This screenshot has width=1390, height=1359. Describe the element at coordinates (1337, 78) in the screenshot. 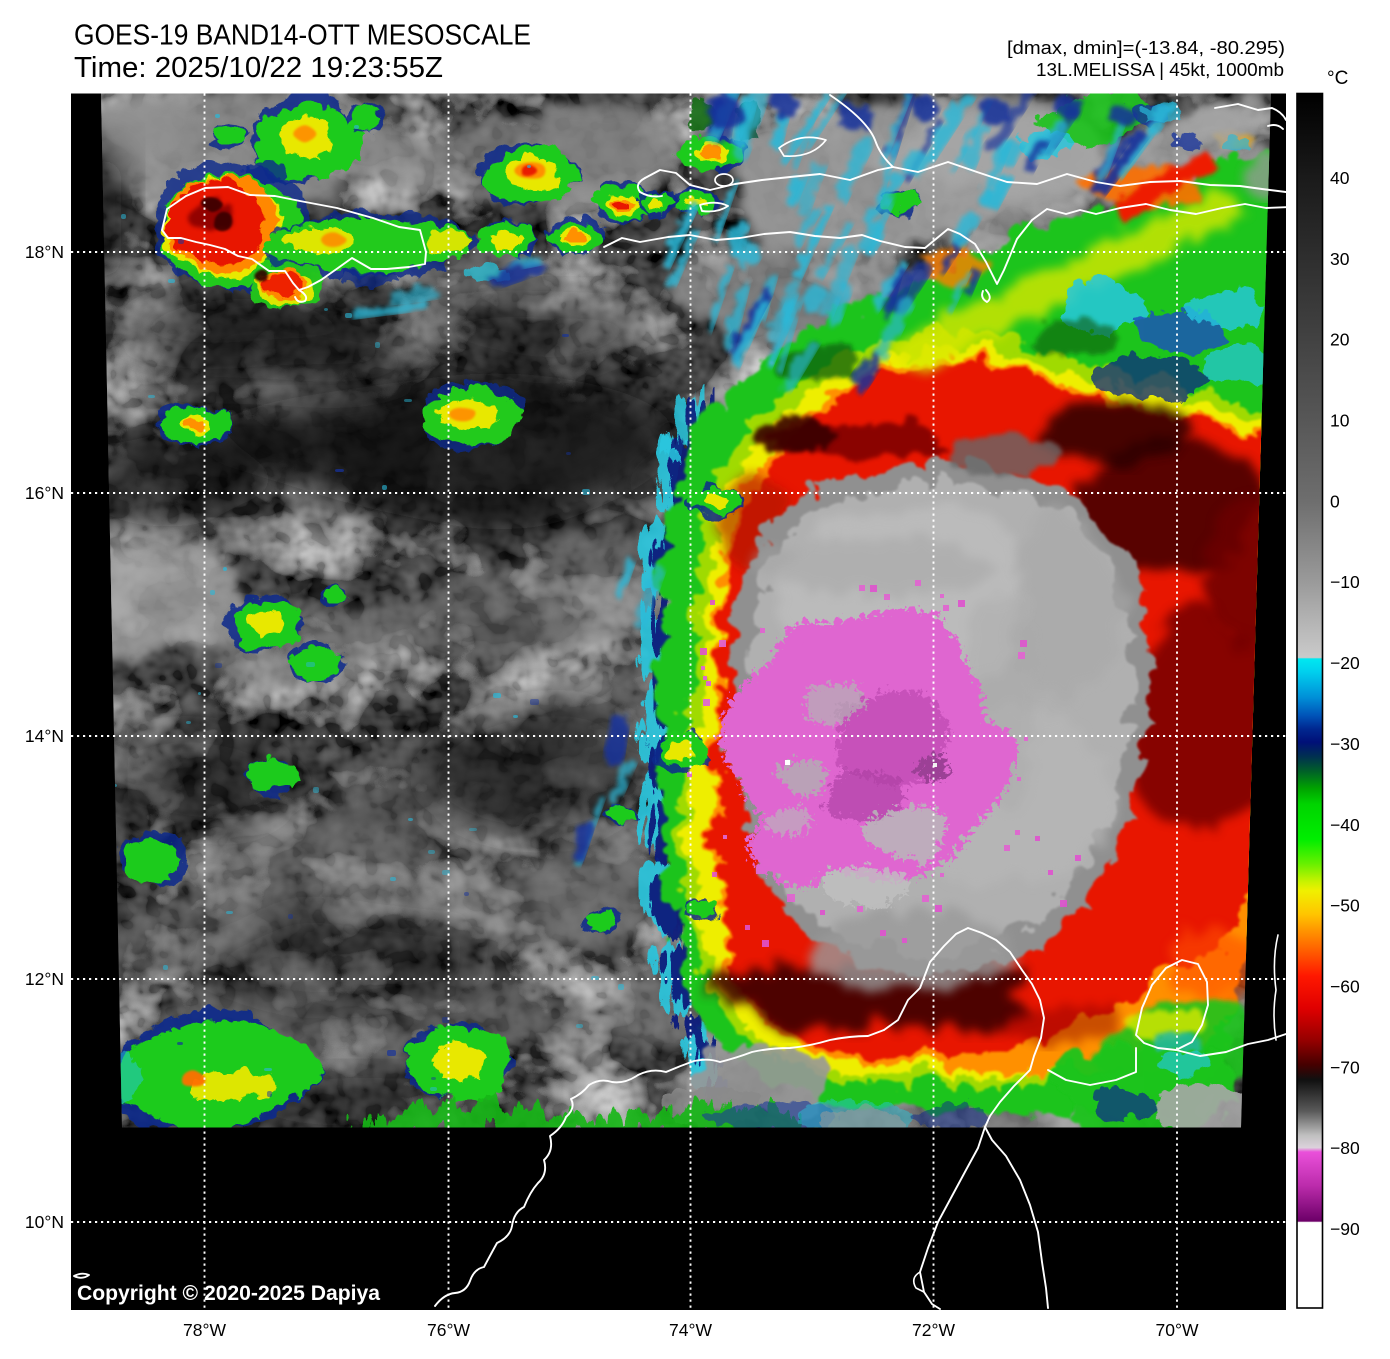

I see `svg-text: °C` at that location.